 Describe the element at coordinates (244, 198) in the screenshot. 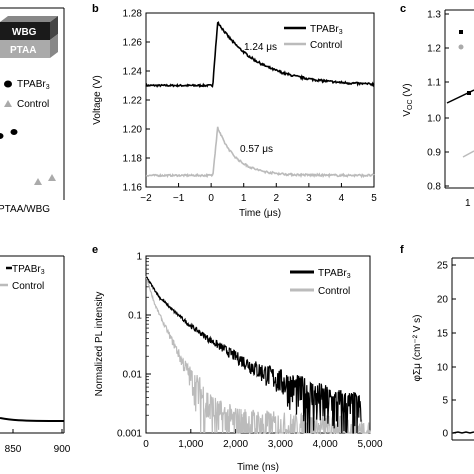

I see `x-tick-label: 1` at that location.